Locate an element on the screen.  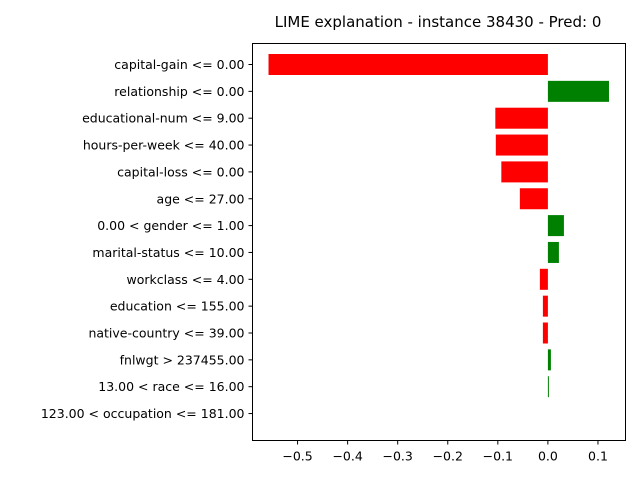
x-tick-label-3: −0.2 is located at coordinates (448, 456).